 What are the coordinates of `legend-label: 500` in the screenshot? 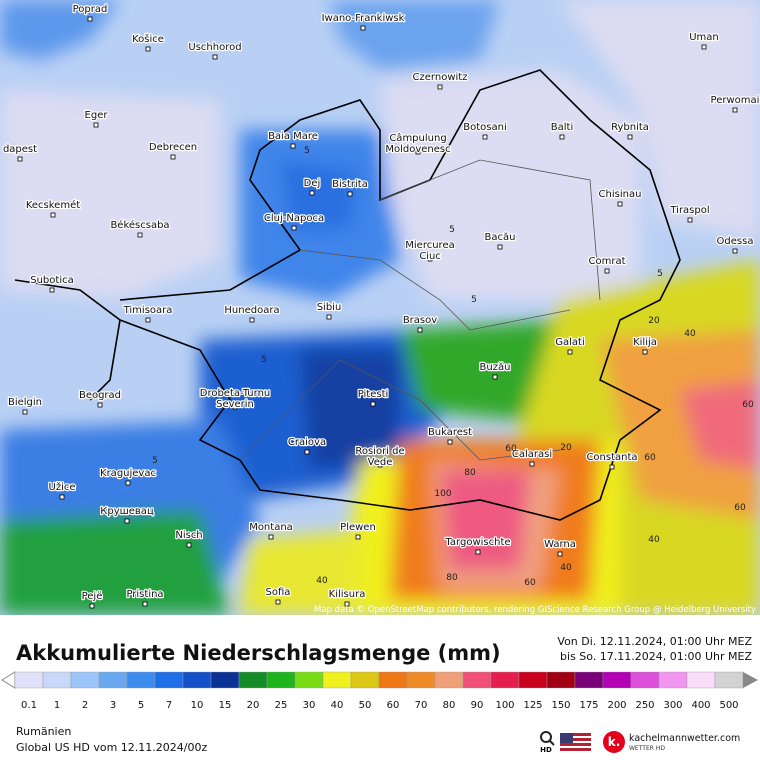 It's located at (728, 705).